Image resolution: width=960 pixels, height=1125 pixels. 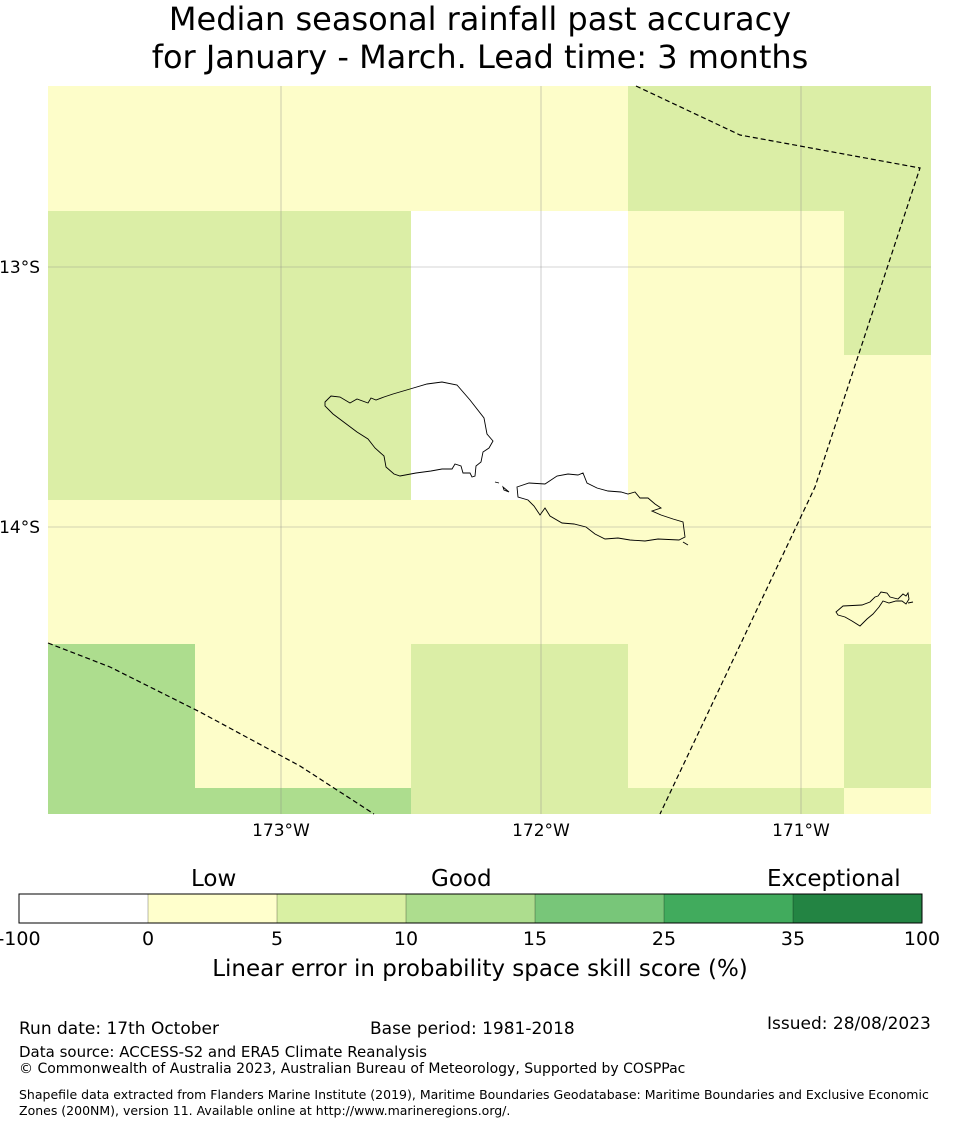 I want to click on colorbar-swatches, so click(x=470, y=908).